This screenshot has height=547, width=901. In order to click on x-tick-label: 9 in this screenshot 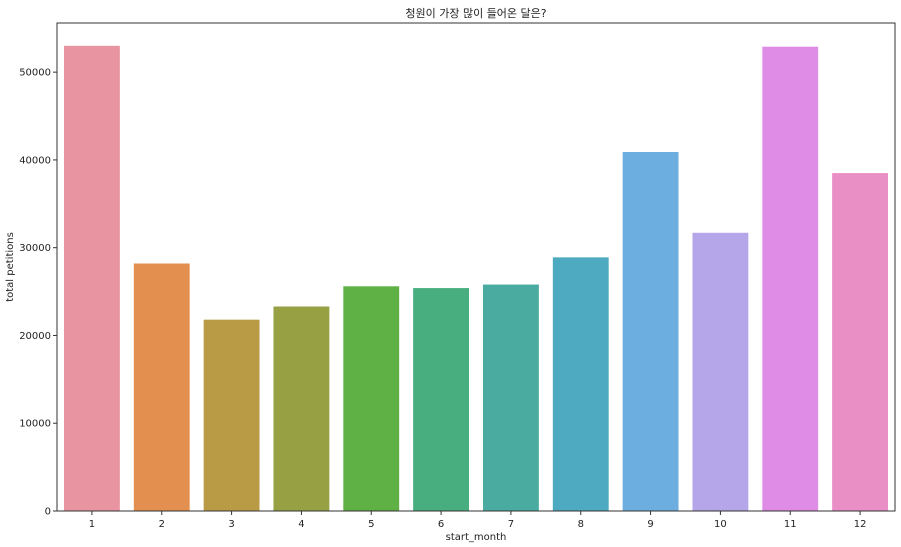, I will do `click(650, 524)`.